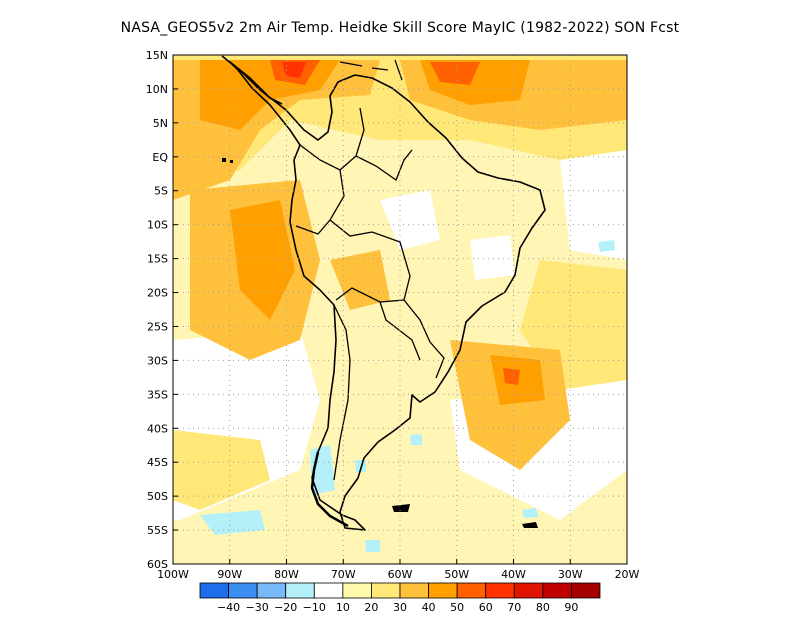 The width and height of the screenshot is (800, 618). I want to click on color-bar, so click(400, 590).